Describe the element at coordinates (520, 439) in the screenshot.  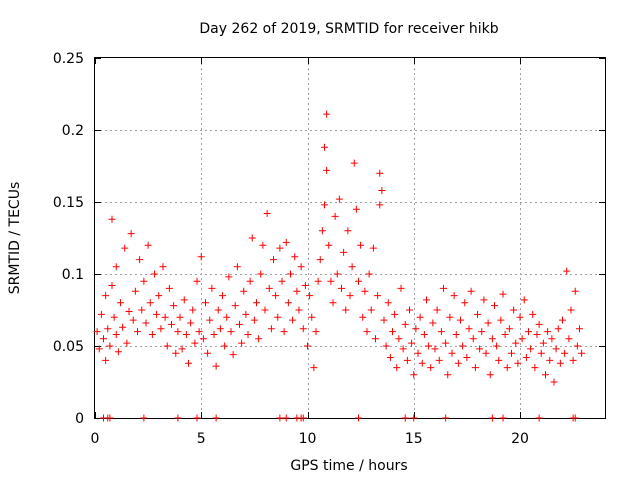
I see `x-tick-label: 20` at that location.